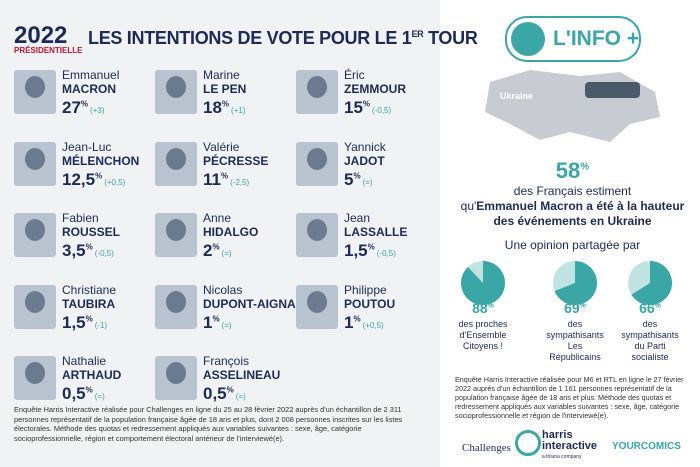 Image resolution: width=700 pixels, height=467 pixels. What do you see at coordinates (562, 457) in the screenshot?
I see `harris3: a toluna company` at bounding box center [562, 457].